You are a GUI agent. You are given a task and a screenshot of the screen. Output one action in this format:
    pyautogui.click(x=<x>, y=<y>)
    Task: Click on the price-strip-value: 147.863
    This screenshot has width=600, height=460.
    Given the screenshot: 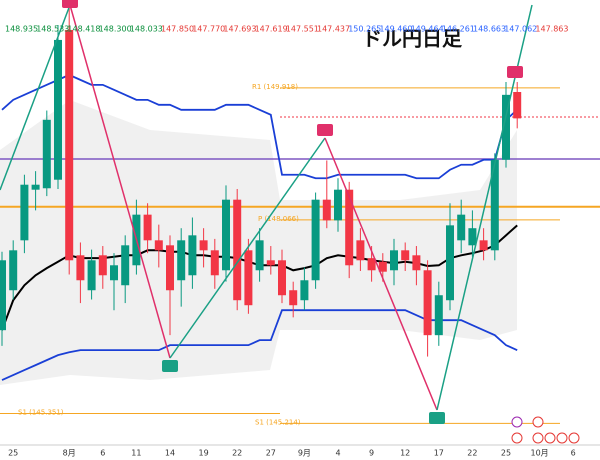 What is the action you would take?
    pyautogui.click(x=551, y=29)
    